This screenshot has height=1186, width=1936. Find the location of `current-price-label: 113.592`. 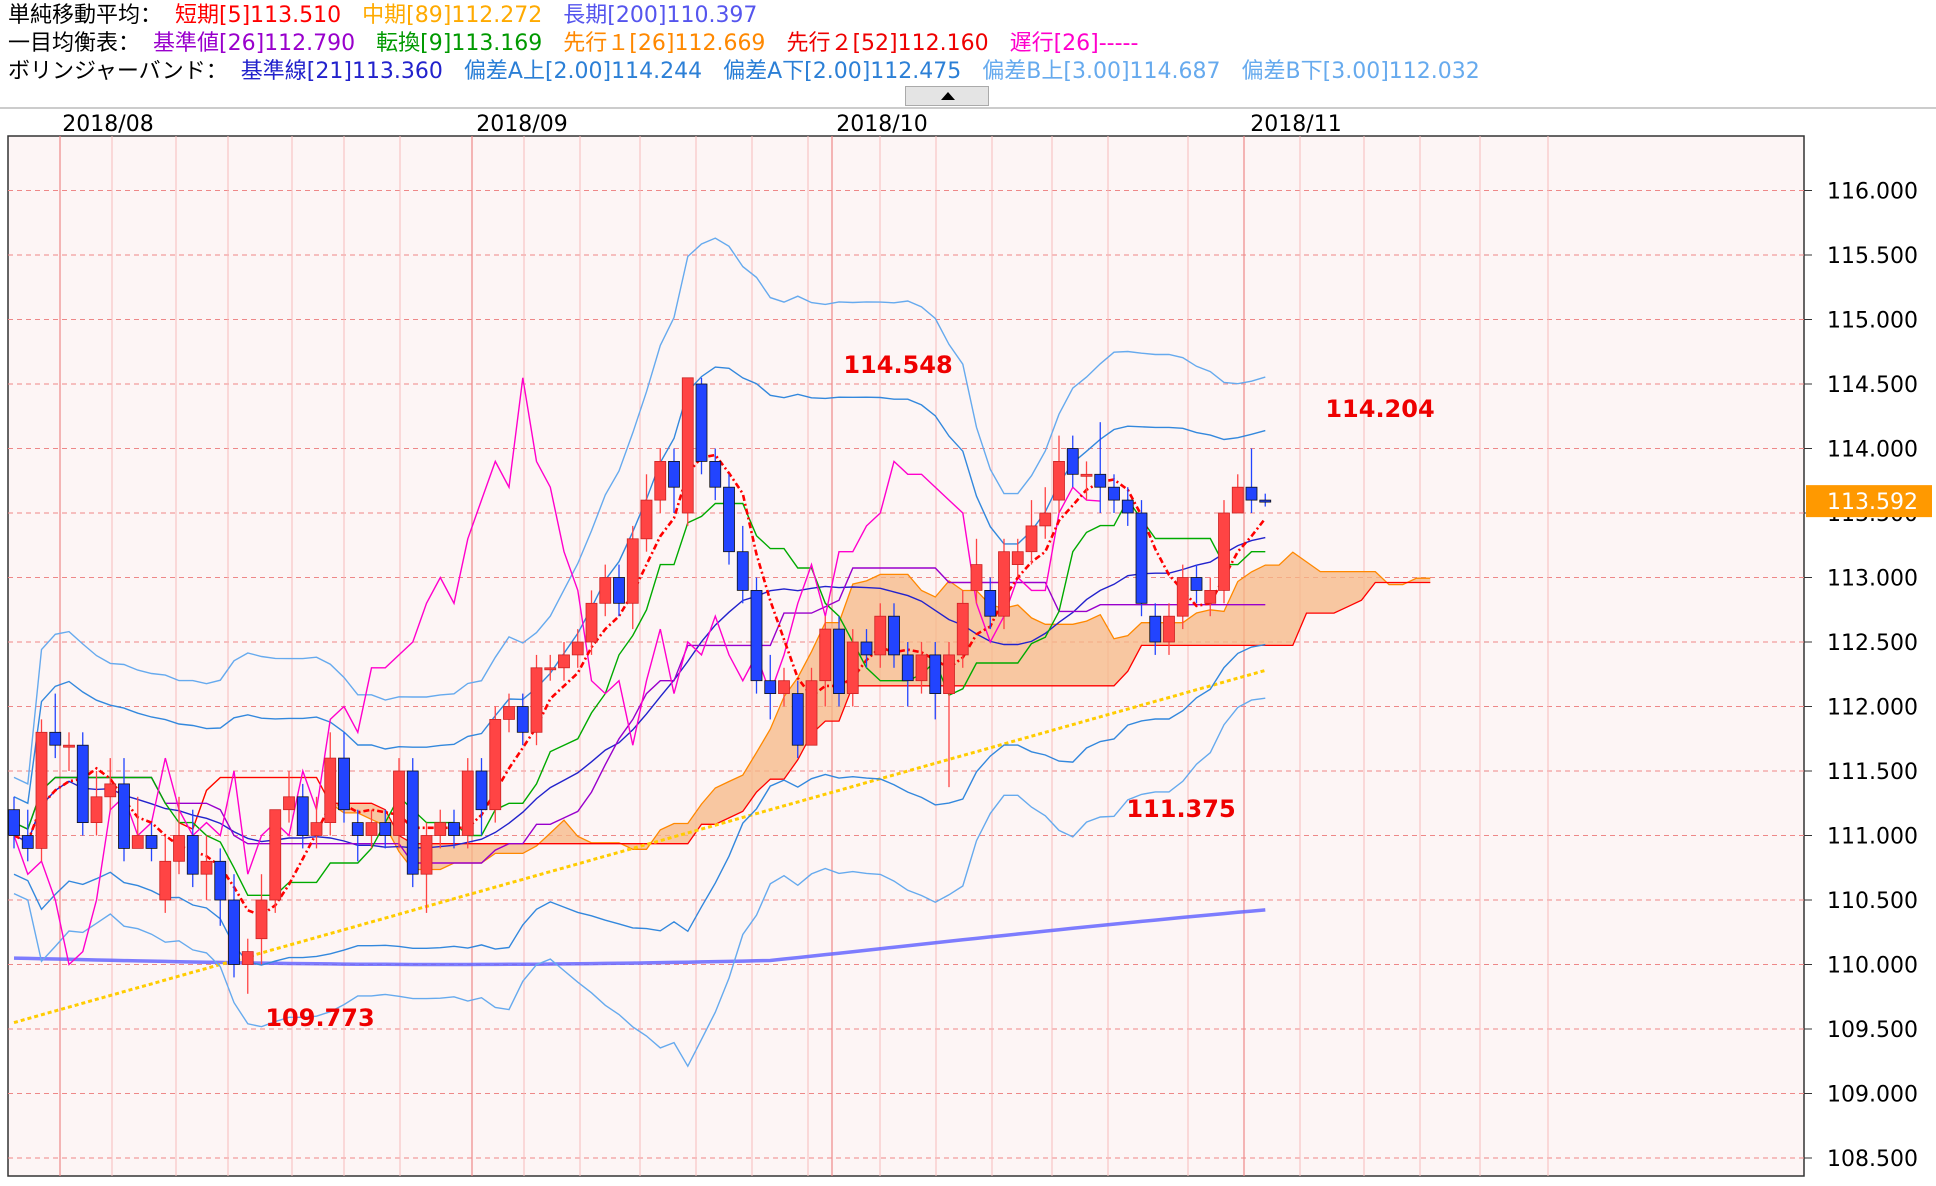

current-price-label: 113.592 is located at coordinates (1872, 502).